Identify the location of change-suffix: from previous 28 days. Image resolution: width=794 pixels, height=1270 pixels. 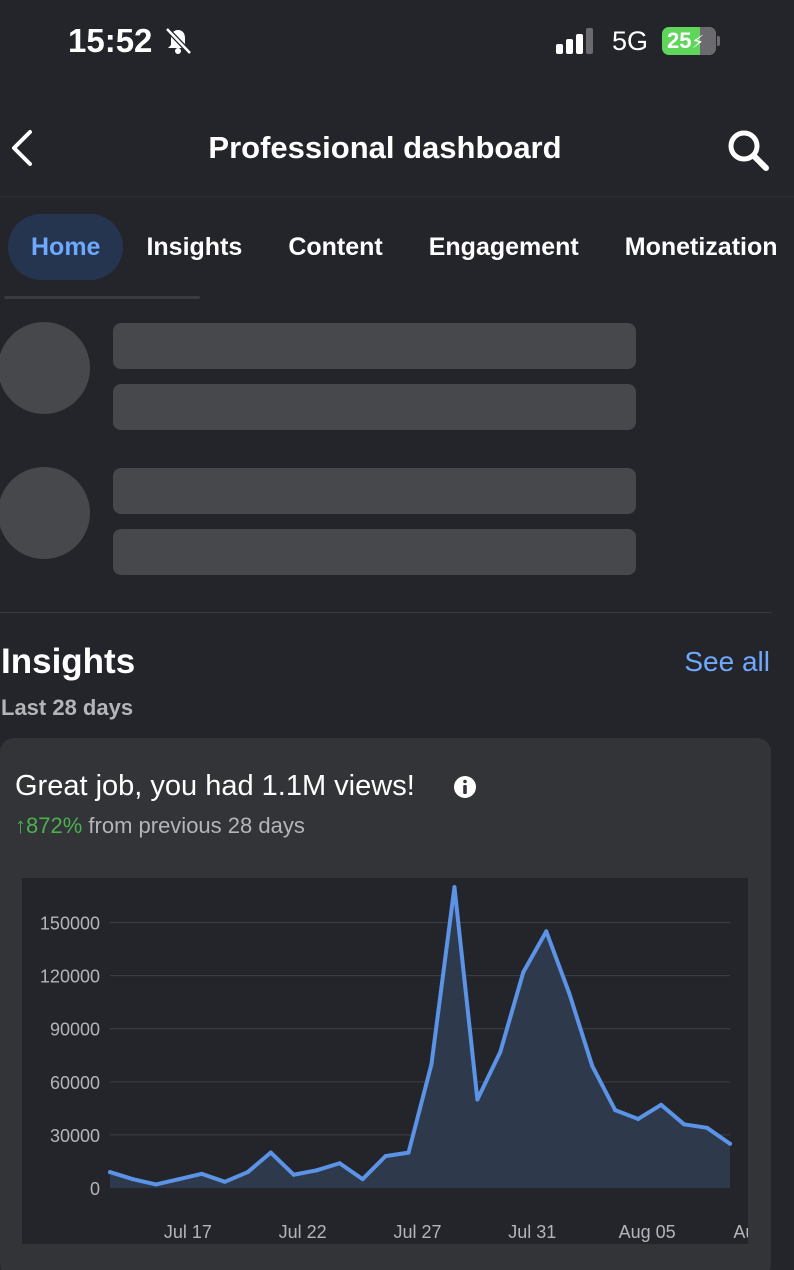
(193, 825).